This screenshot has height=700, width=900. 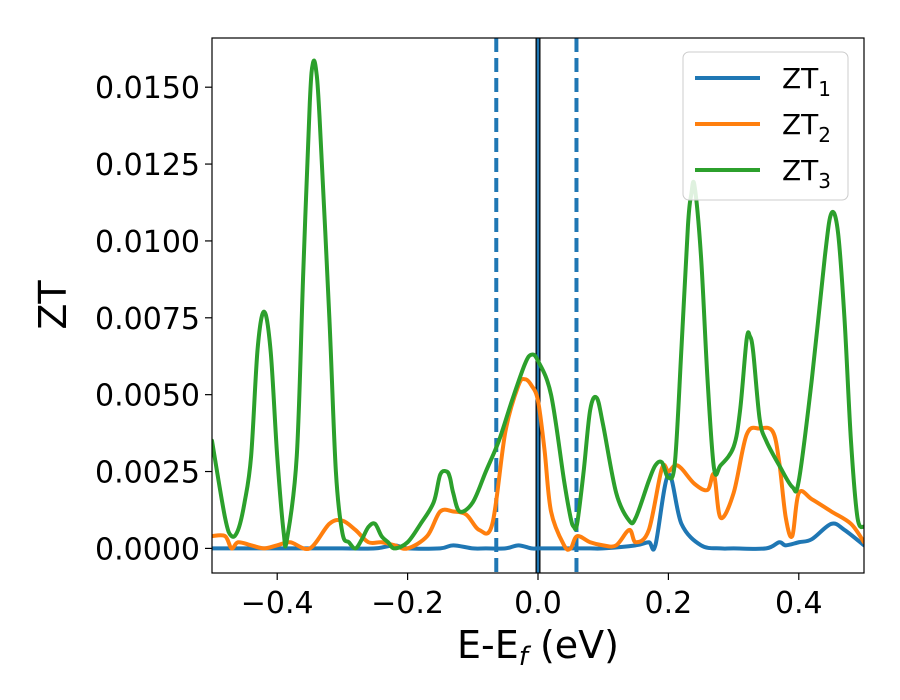 What do you see at coordinates (806, 81) in the screenshot?
I see `legend-label-1: ZT1` at bounding box center [806, 81].